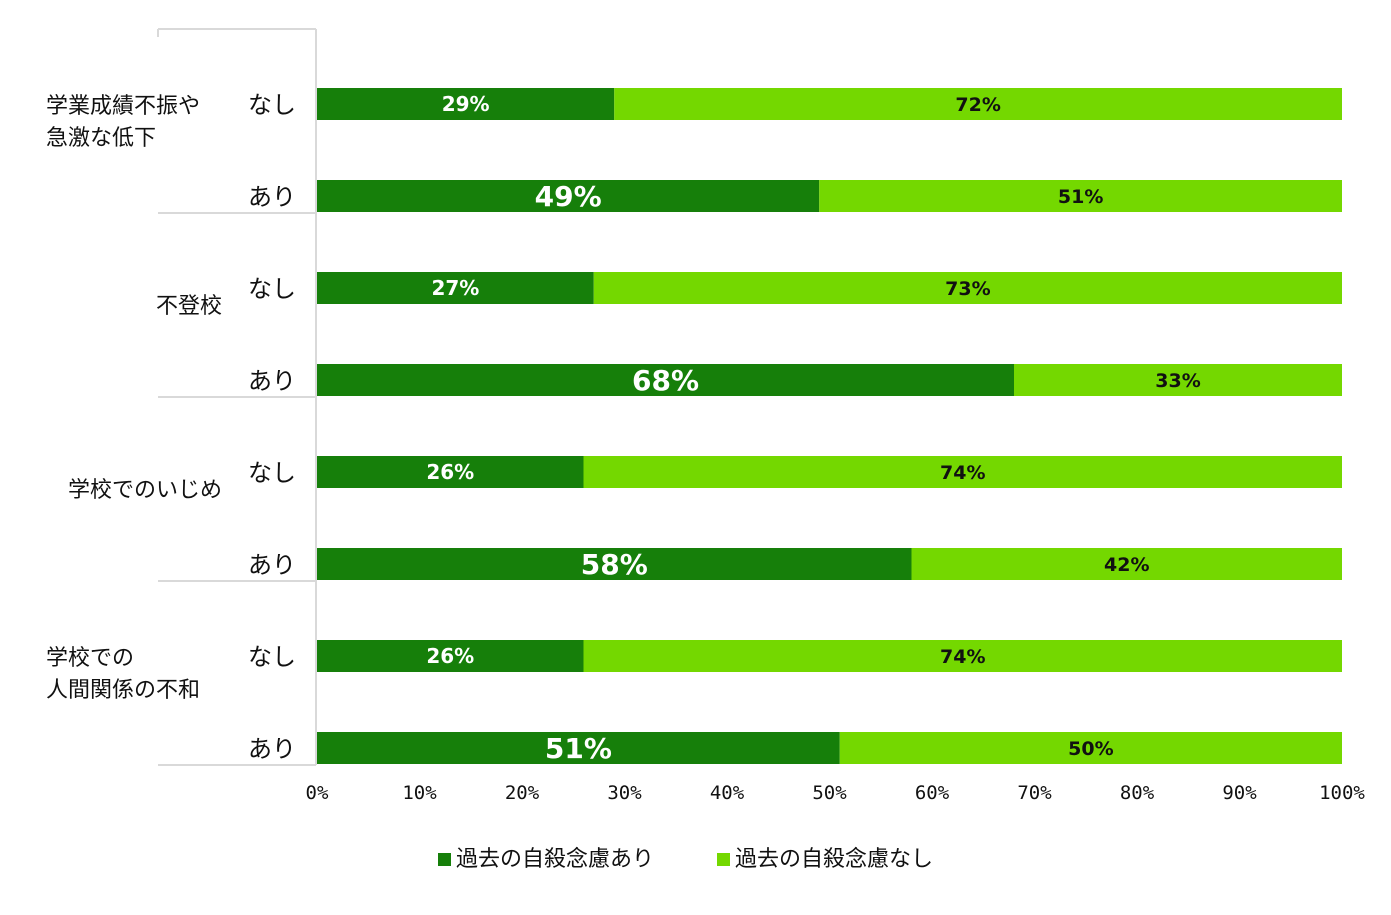  I want to click on data-label-ideation-no: 51%, so click(1080, 197).